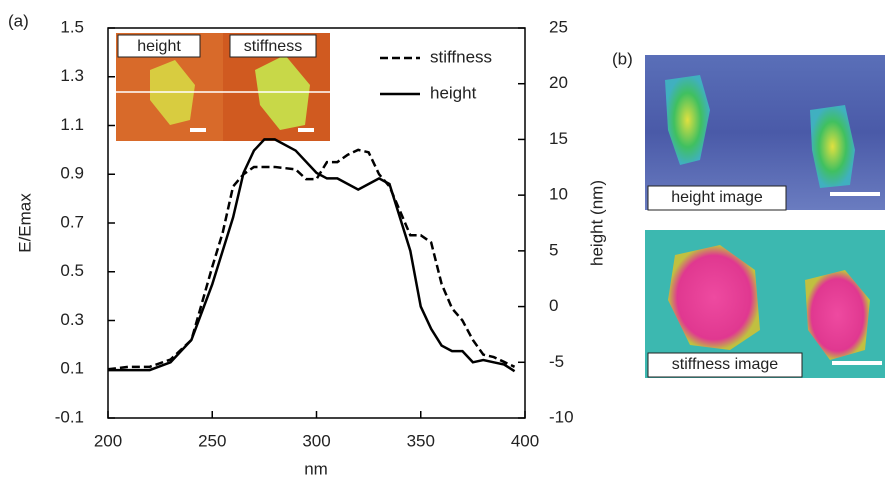 The height and width of the screenshot is (484, 886). What do you see at coordinates (421, 440) in the screenshot?
I see `x-tick-label: 350` at bounding box center [421, 440].